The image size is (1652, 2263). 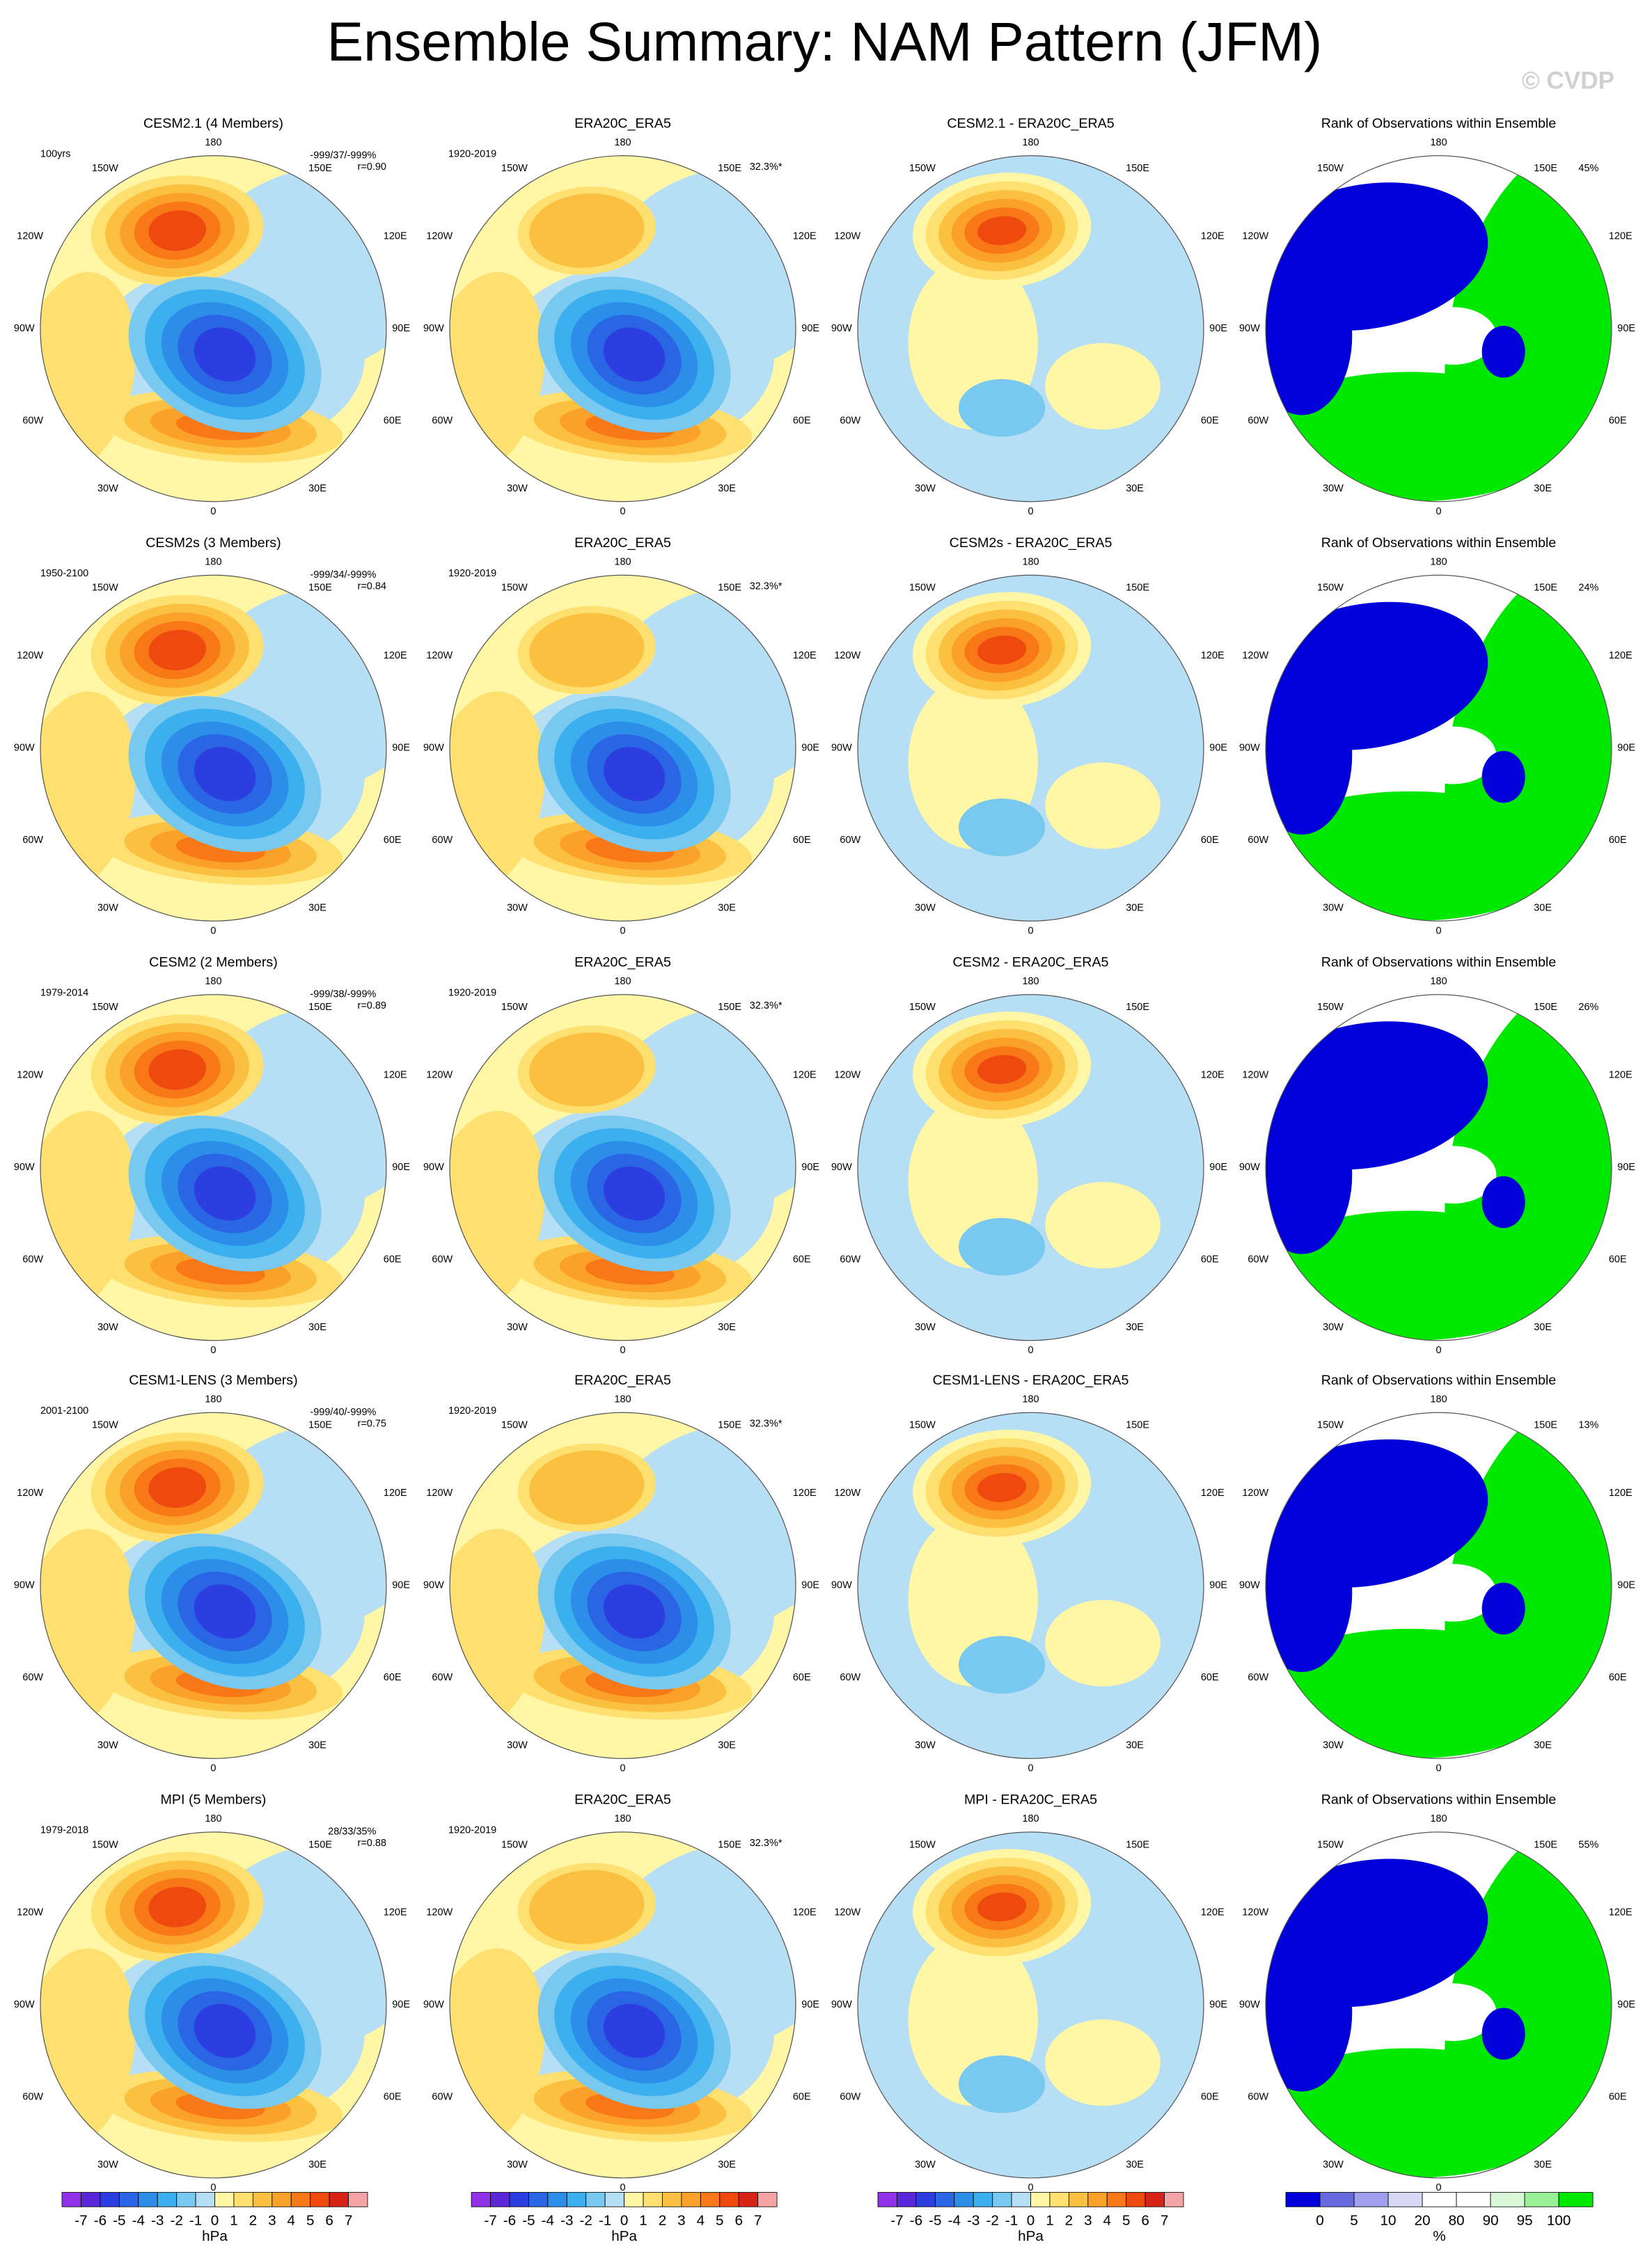 I want to click on colorbar-label: 90, so click(x=1491, y=2220).